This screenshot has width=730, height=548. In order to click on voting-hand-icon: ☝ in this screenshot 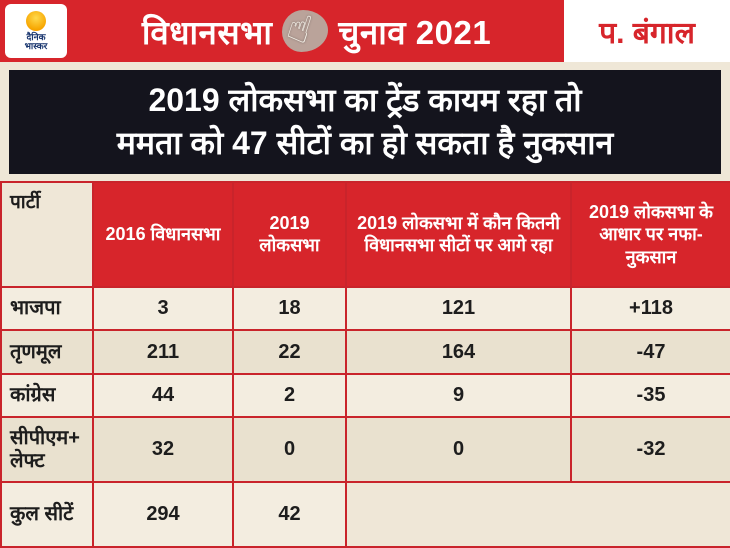, I will do `click(305, 31)`.